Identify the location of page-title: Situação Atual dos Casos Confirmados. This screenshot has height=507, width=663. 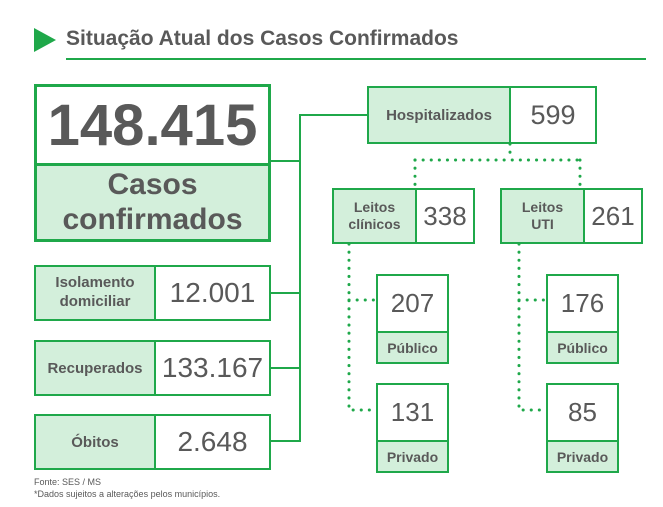
(262, 38).